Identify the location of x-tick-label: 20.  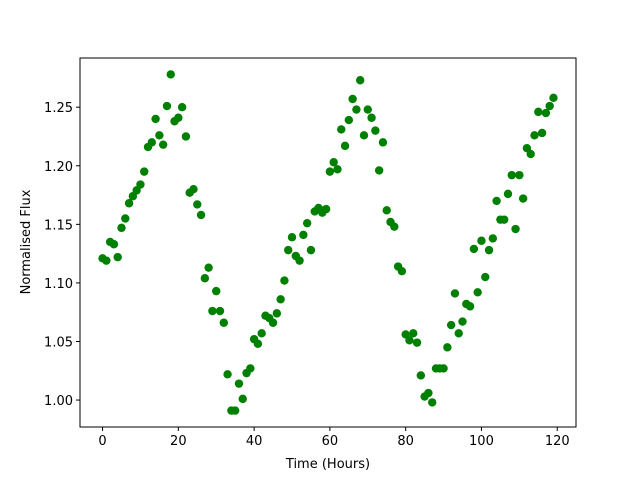
(178, 441).